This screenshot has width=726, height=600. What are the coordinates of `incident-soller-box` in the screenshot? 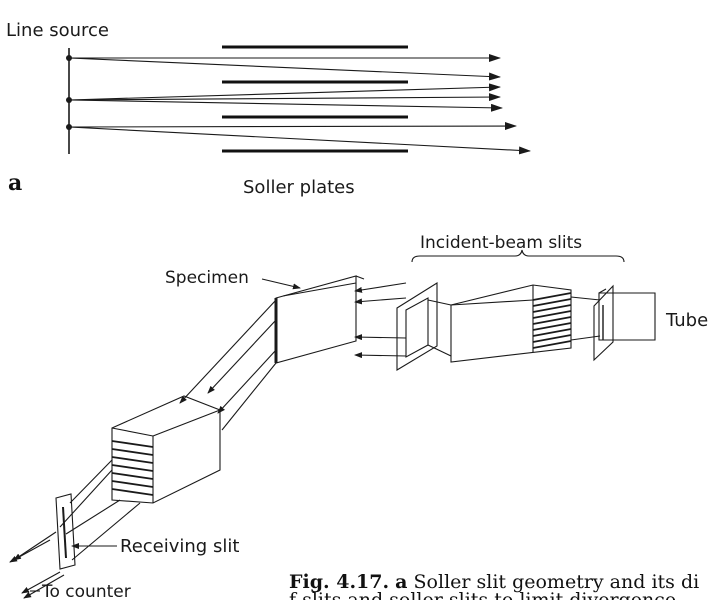 It's located at (511, 323).